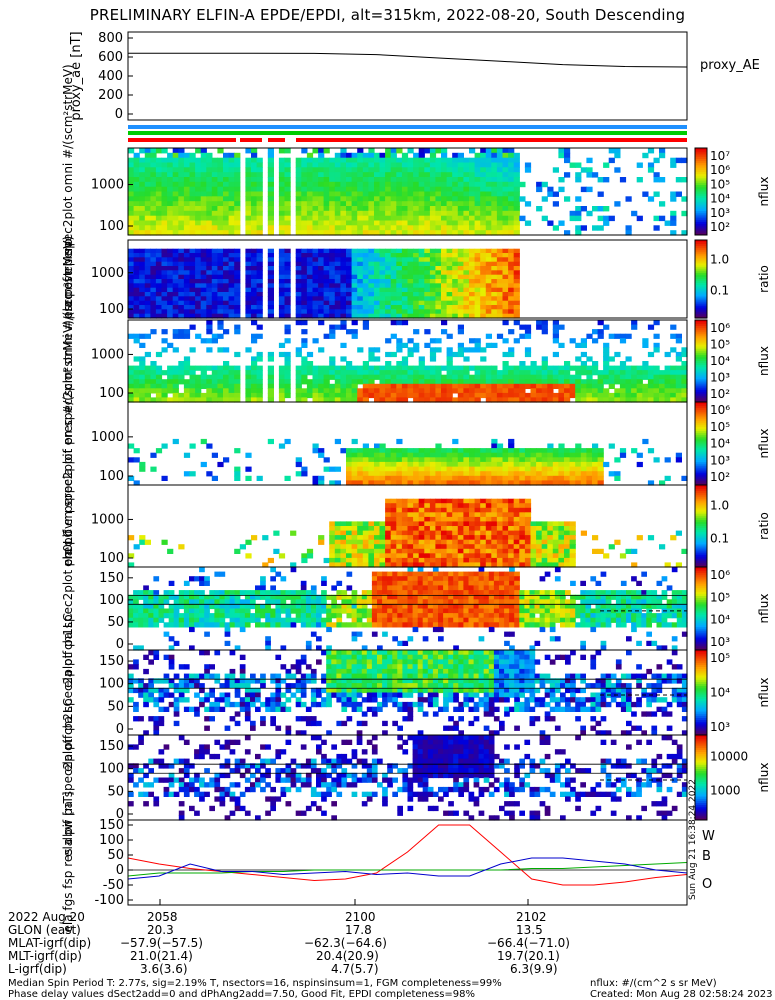 This screenshot has width=775, height=1000. What do you see at coordinates (720, 213) in the screenshot?
I see `colorbar-tick: 10³` at bounding box center [720, 213].